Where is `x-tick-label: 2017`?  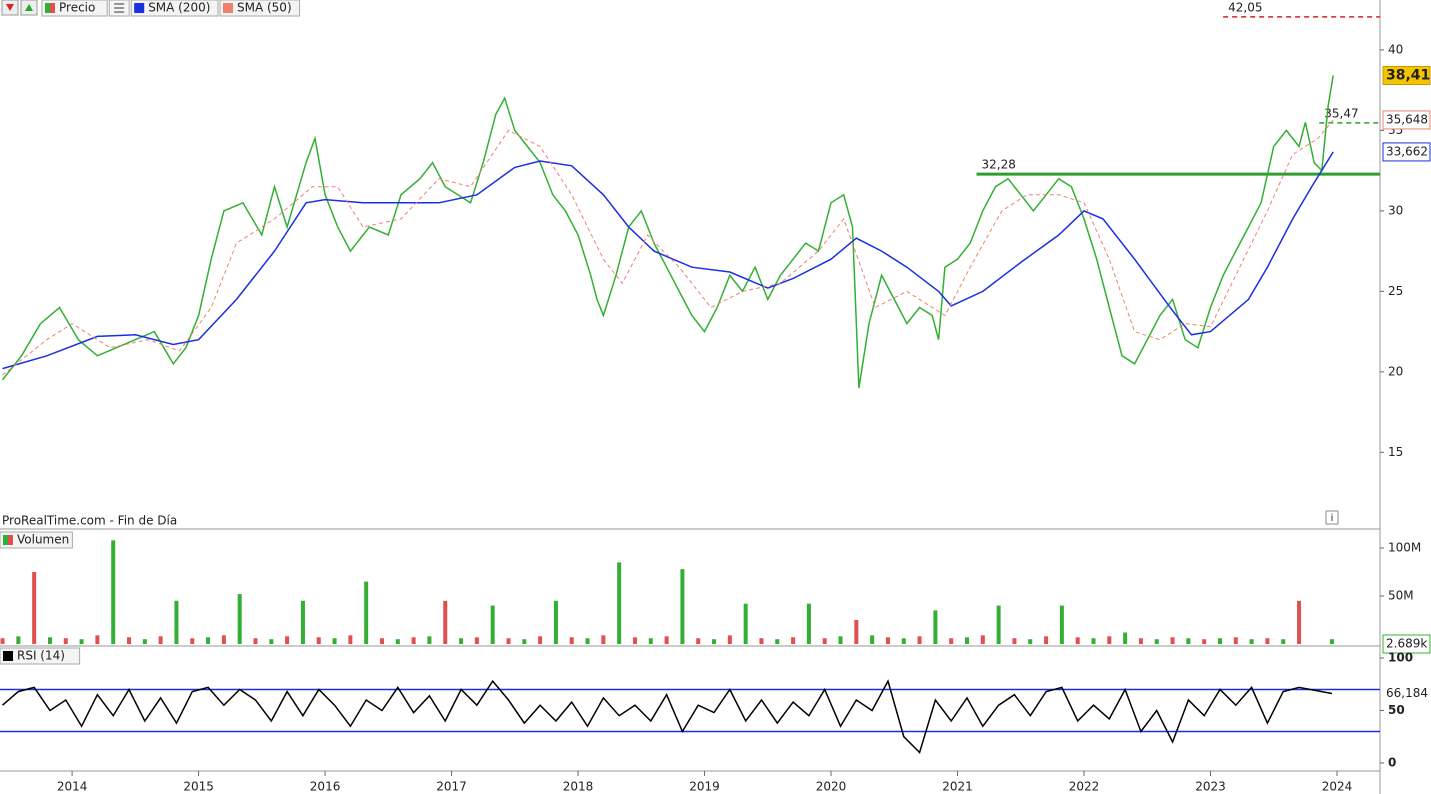 x-tick-label: 2017 is located at coordinates (451, 787).